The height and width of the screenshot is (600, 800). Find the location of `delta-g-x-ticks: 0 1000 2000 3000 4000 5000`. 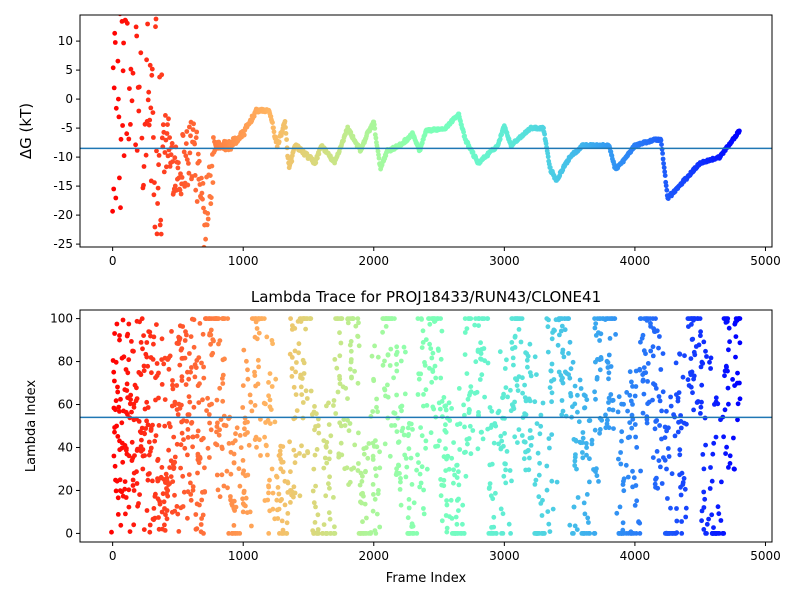

delta-g-x-ticks: 0 1000 2000 3000 4000 5000 is located at coordinates (445, 257).